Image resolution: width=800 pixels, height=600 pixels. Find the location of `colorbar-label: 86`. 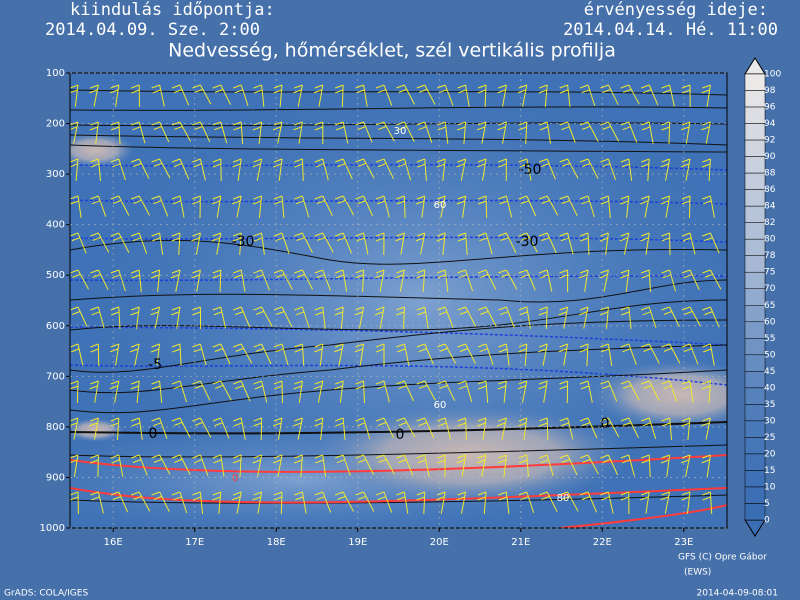

colorbar-label: 86 is located at coordinates (770, 190).